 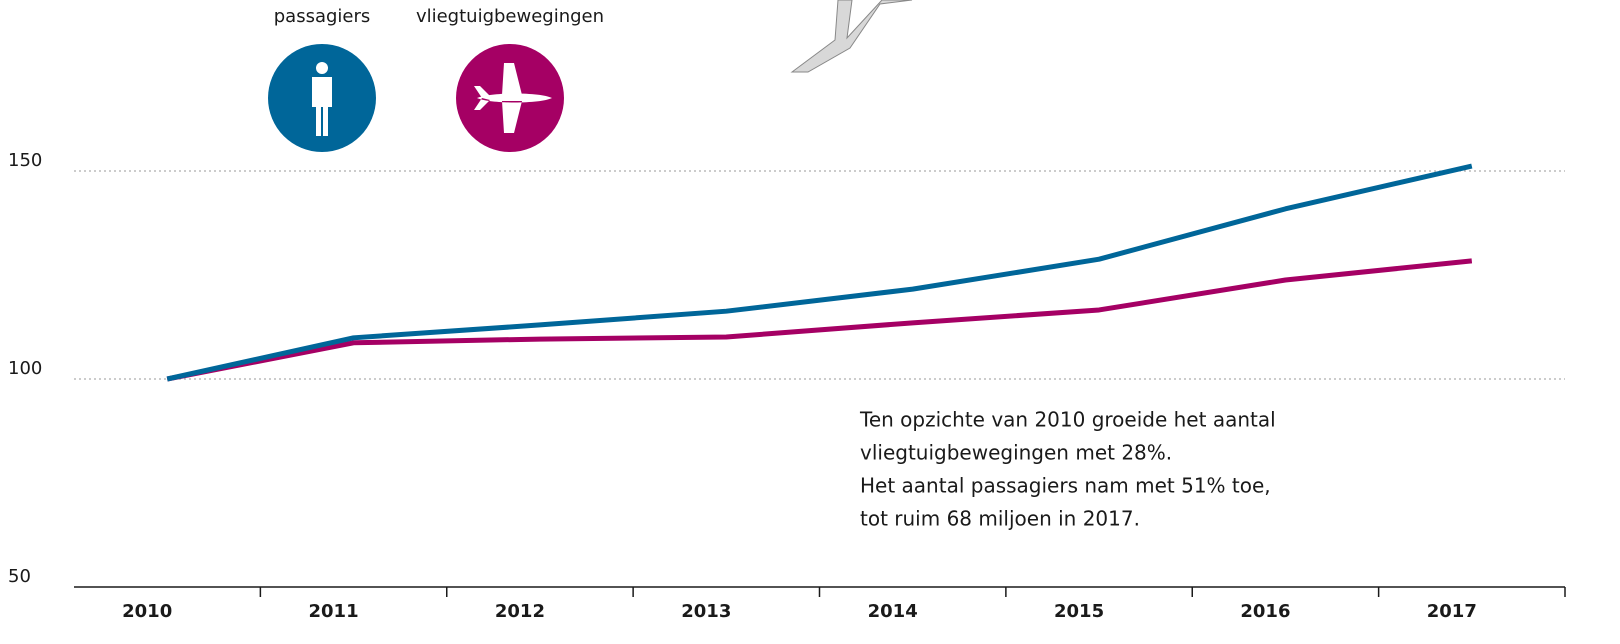 I want to click on x-tick-label: 2017, so click(x=1452, y=611).